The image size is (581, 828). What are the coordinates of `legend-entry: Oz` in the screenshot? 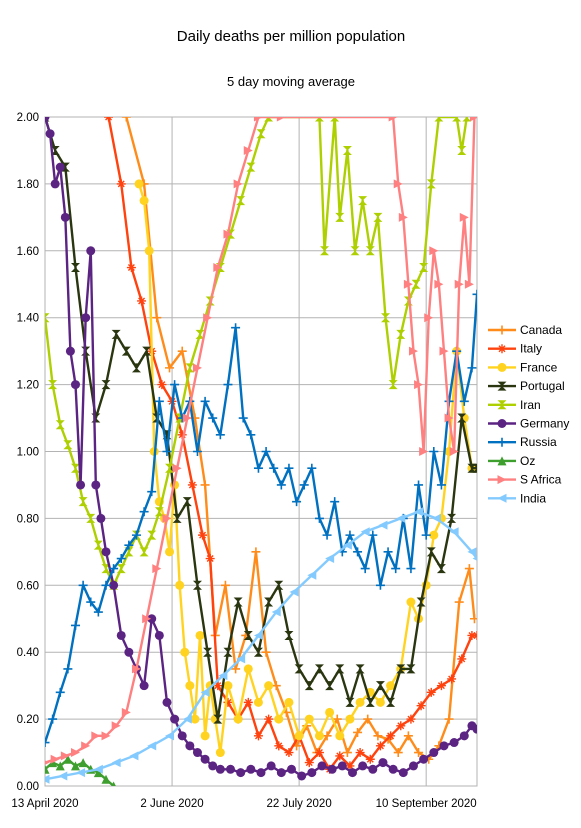 It's located at (511, 461).